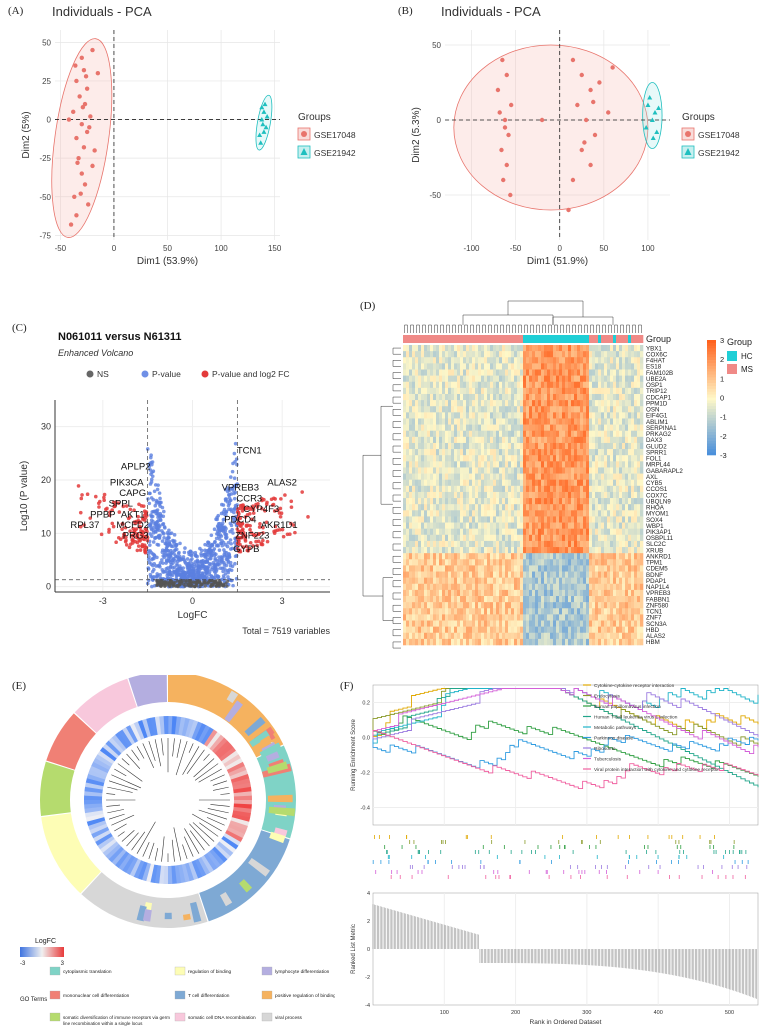  What do you see at coordinates (166, 374) in the screenshot?
I see `legend-label: P-value` at bounding box center [166, 374].